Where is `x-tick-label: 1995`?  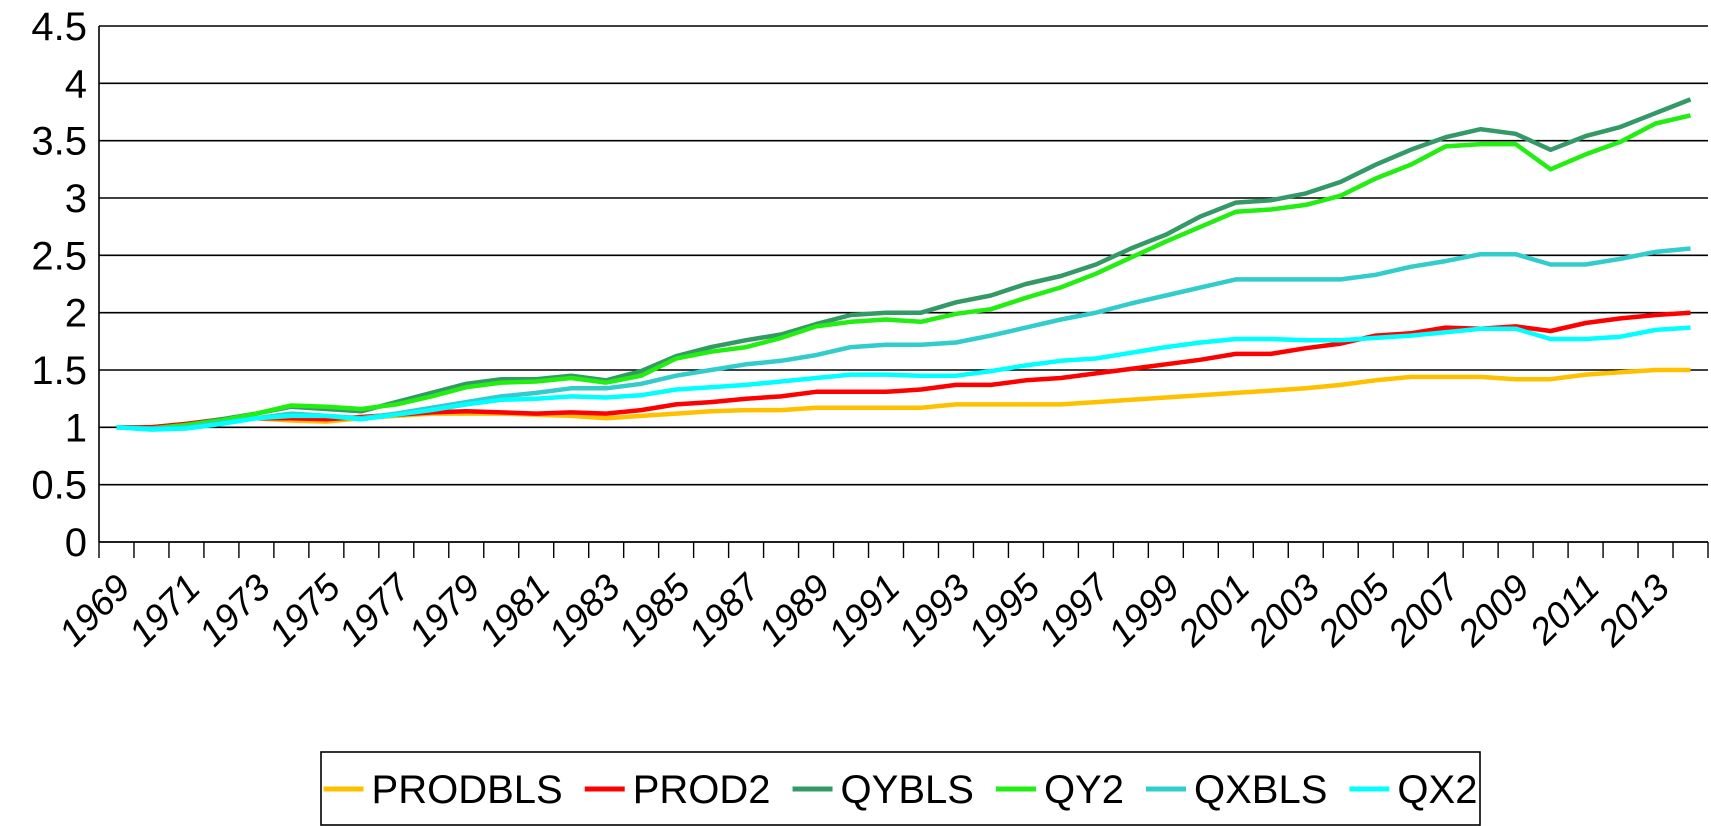 x-tick-label: 1995 is located at coordinates (1003, 609).